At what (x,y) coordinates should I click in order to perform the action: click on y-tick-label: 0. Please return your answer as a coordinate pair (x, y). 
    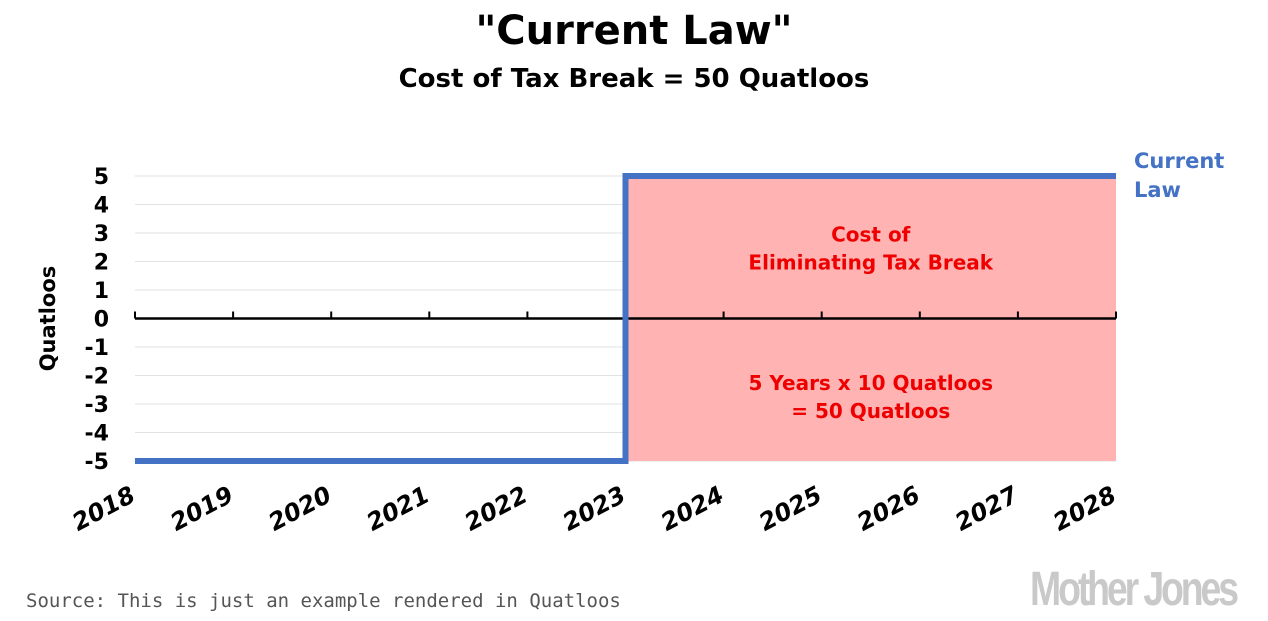
    Looking at the image, I should click on (101, 320).